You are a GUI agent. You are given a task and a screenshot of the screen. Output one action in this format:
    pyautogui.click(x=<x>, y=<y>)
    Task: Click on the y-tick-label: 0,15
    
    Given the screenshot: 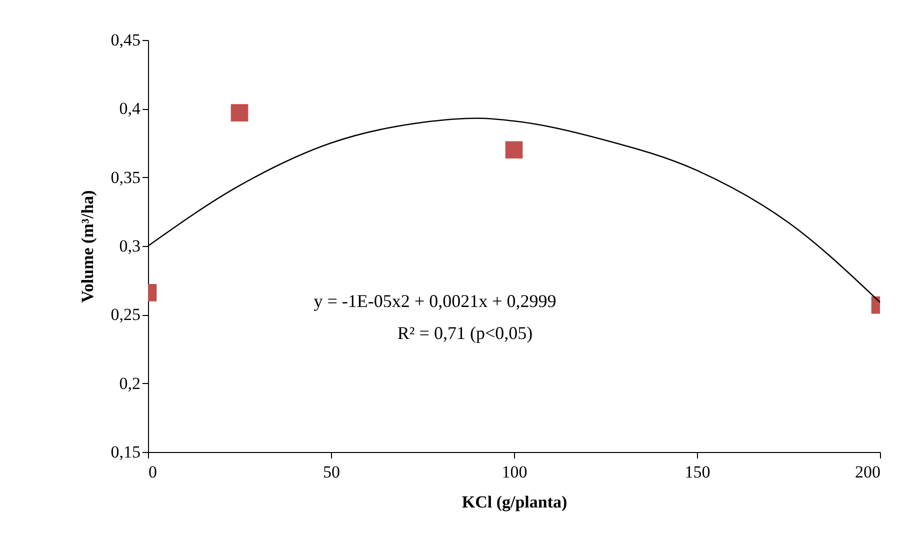 What is the action you would take?
    pyautogui.click(x=125, y=452)
    